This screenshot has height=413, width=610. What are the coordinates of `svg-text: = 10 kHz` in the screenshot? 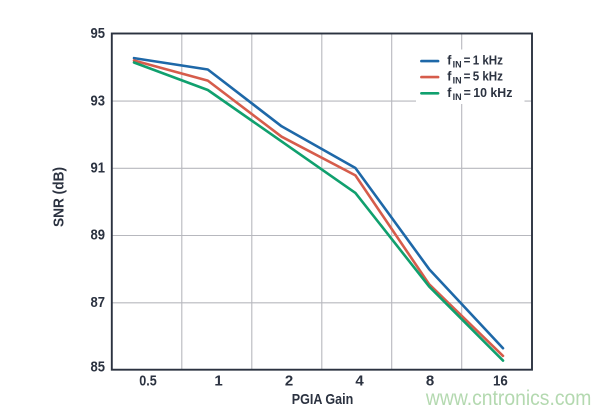 It's located at (488, 93).